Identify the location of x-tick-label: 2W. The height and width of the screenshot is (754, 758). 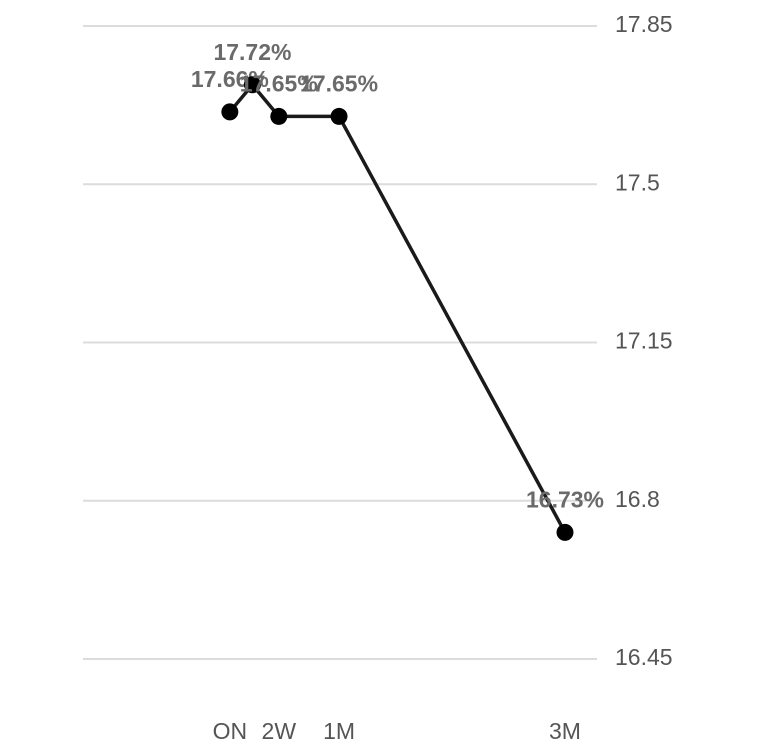
(279, 731).